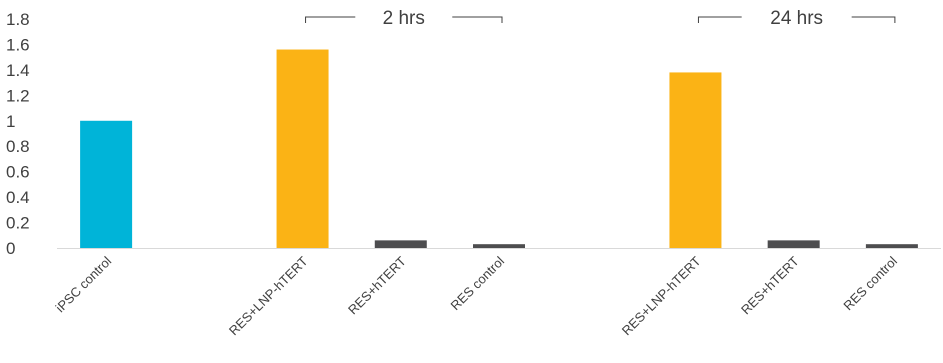 Image resolution: width=943 pixels, height=363 pixels. What do you see at coordinates (18, 19) in the screenshot?
I see `y-tick-label: 1.8` at bounding box center [18, 19].